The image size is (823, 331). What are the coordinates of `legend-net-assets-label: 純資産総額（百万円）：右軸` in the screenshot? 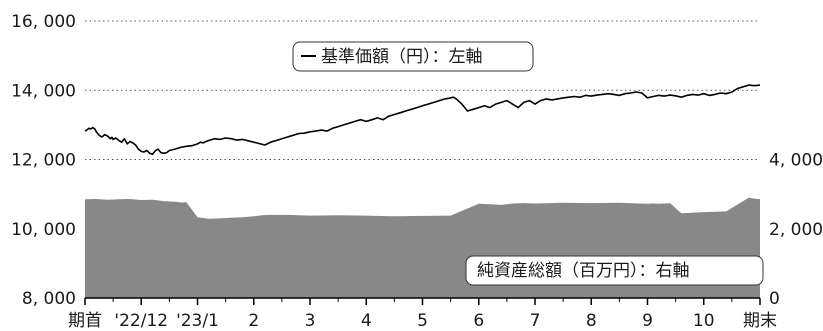 It's located at (583, 271).